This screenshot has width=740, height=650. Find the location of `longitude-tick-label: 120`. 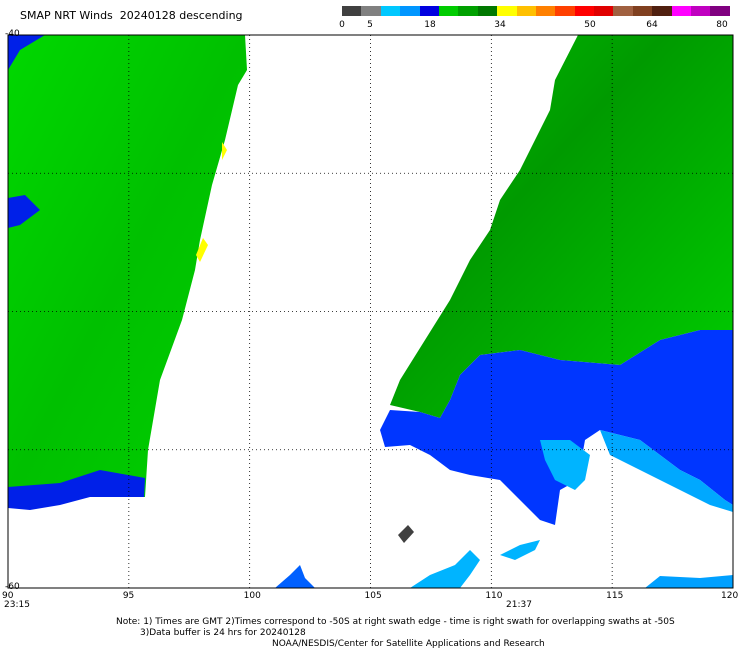

longitude-tick-label: 120 is located at coordinates (730, 596).